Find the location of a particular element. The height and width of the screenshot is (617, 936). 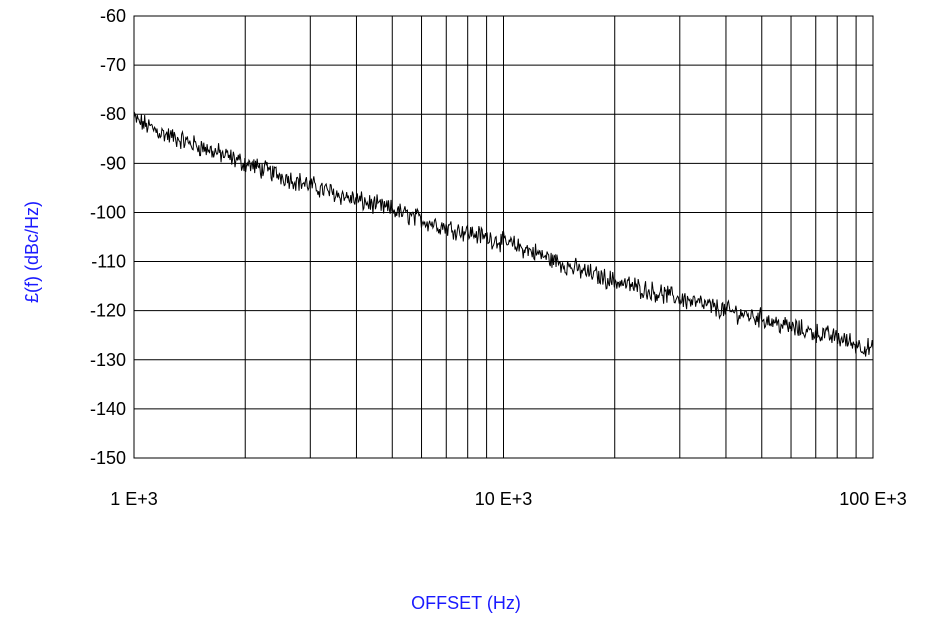

y-tick-label: -130 is located at coordinates (108, 360).